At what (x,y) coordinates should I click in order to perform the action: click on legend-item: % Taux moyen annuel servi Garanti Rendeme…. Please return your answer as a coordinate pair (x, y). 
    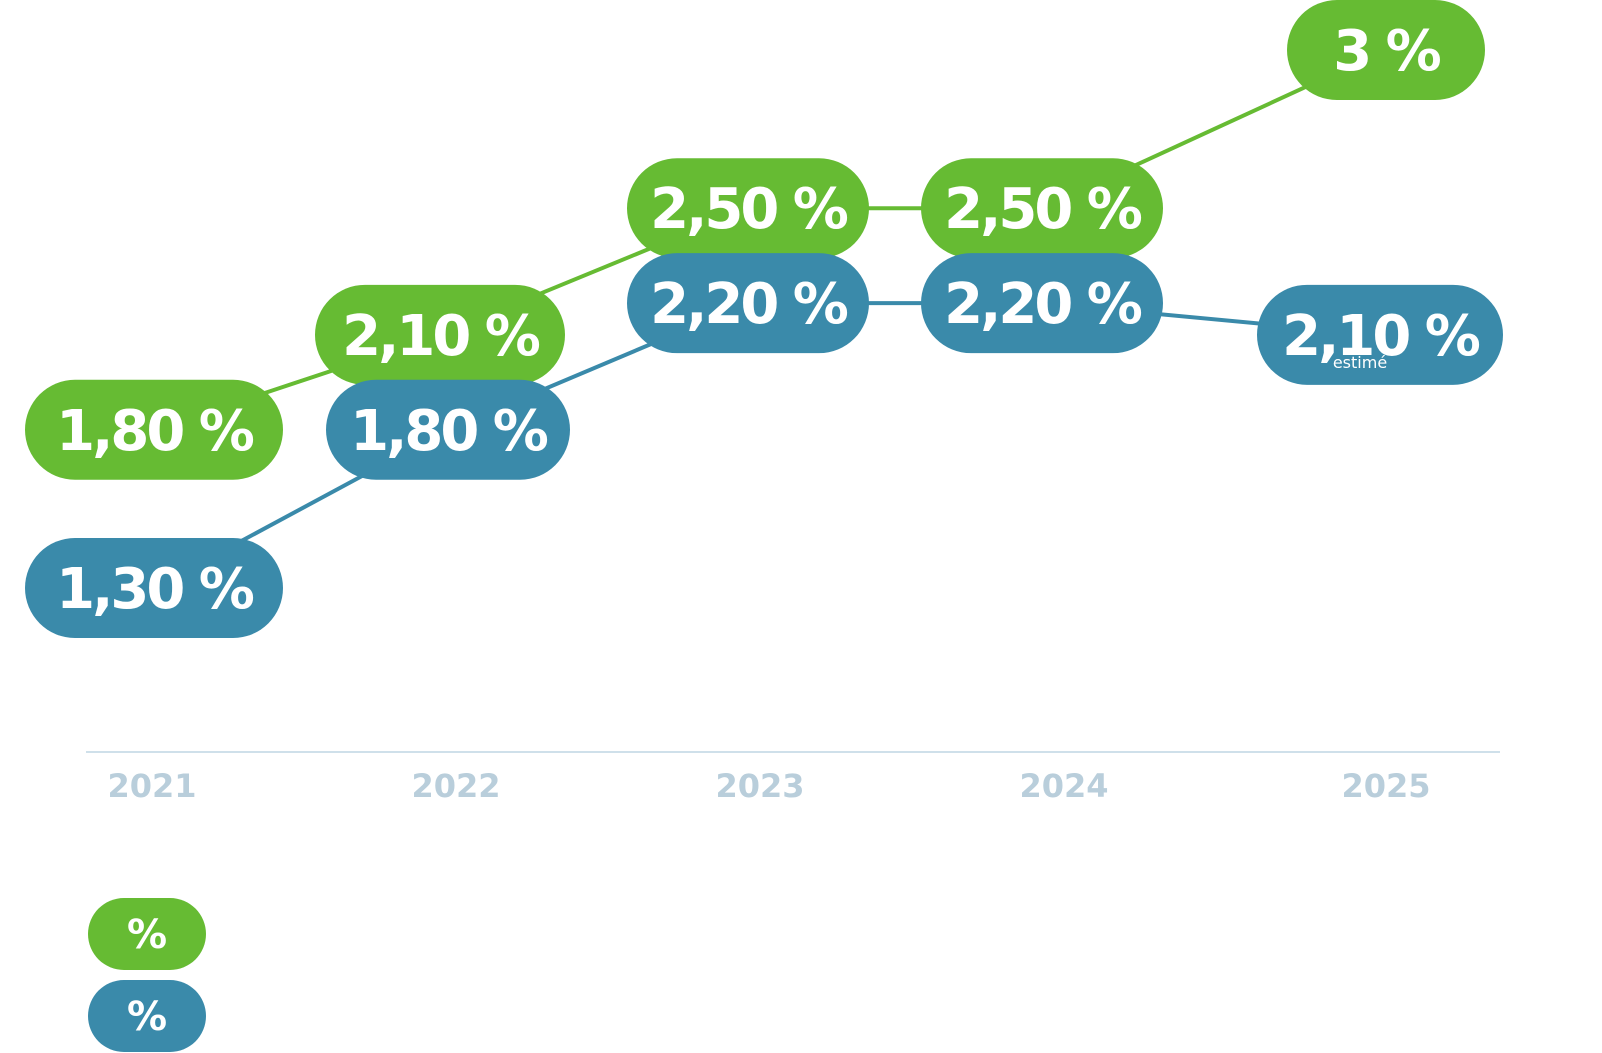
    Looking at the image, I should click on (733, 1016).